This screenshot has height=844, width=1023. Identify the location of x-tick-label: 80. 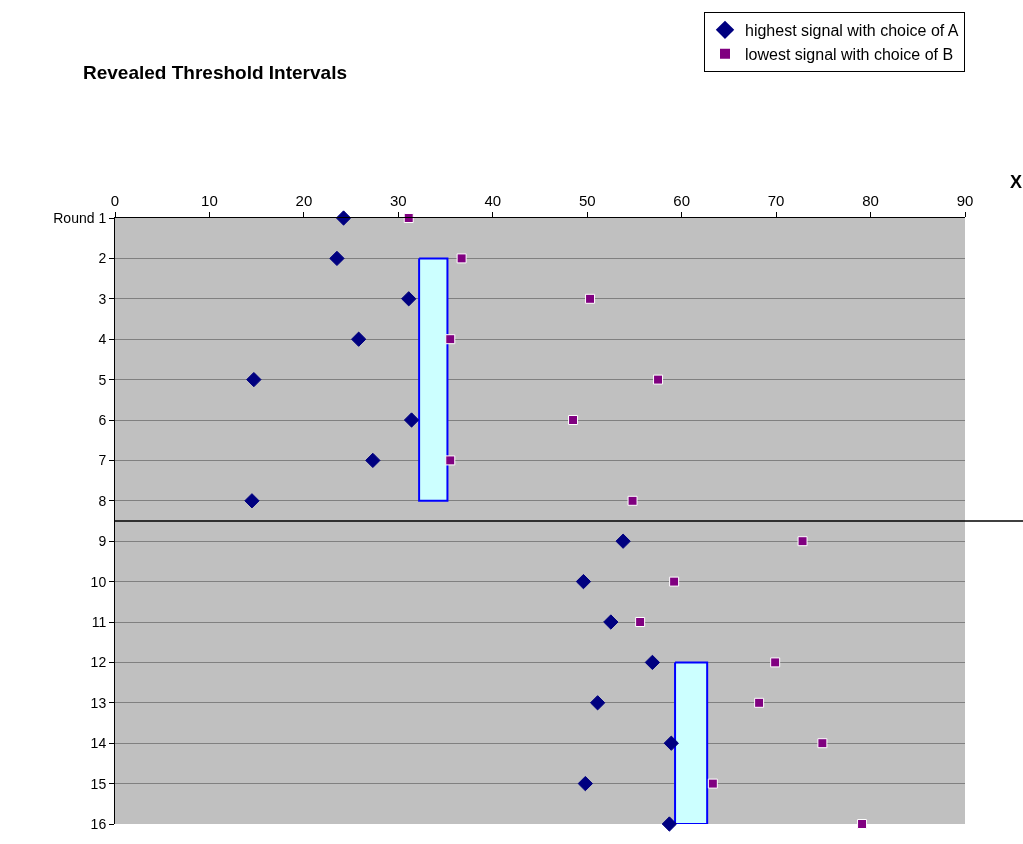
(870, 200).